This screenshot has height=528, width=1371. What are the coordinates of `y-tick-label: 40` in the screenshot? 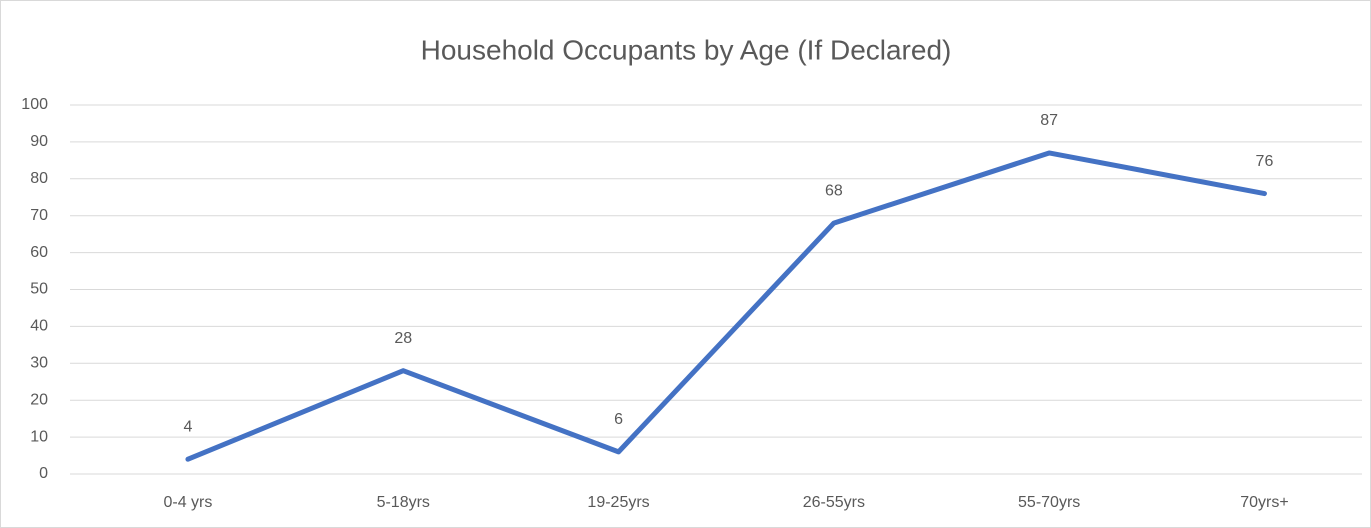 It's located at (39, 326).